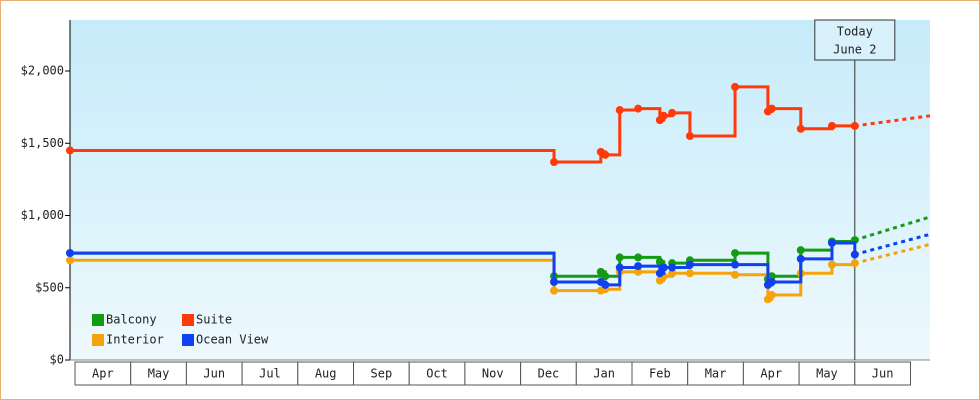 This screenshot has width=980, height=400. I want to click on x-tick-label: Feb, so click(660, 374).